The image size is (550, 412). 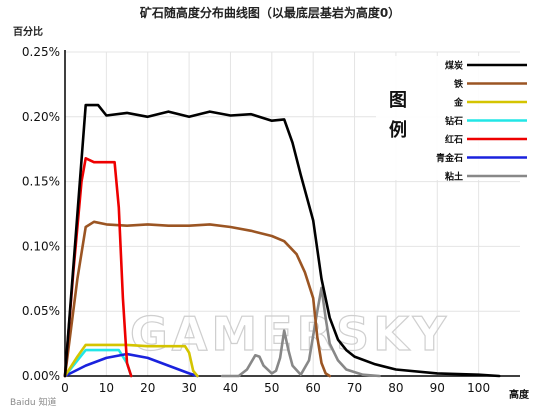 I want to click on x-tick-label: 90, so click(x=437, y=388).